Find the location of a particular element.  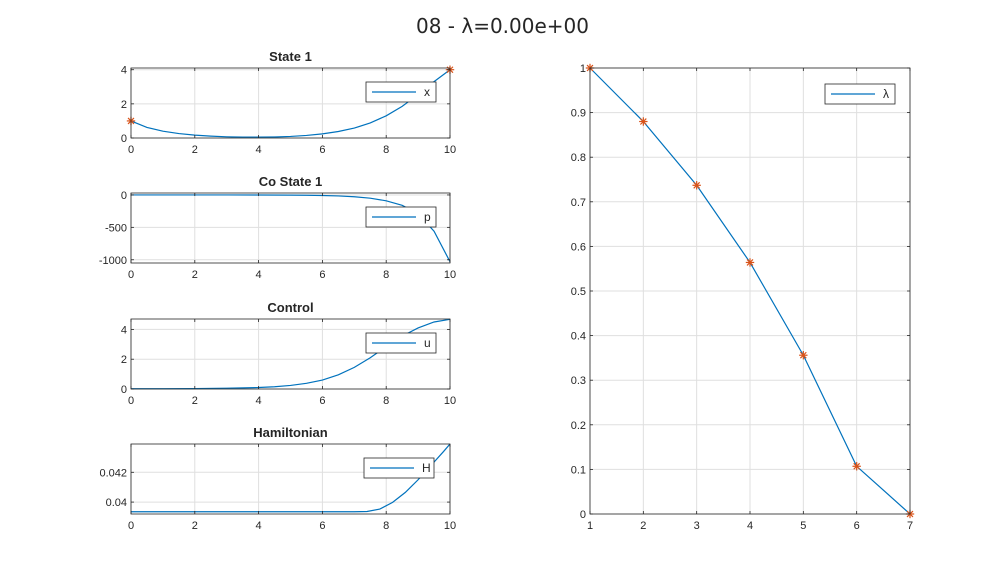

axes-control: 0 2 4 6 8 10 0 2 4 Control u is located at coordinates (288, 353).